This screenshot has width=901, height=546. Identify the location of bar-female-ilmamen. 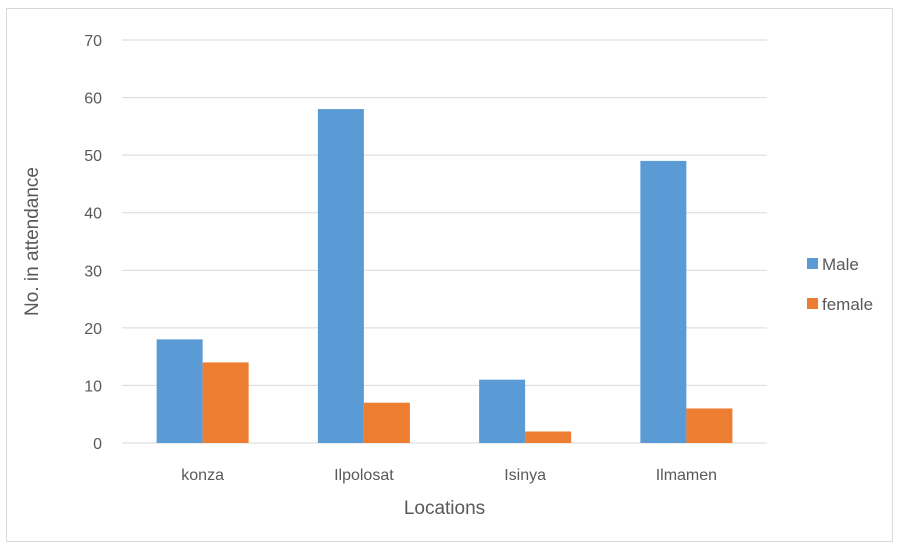
(709, 425).